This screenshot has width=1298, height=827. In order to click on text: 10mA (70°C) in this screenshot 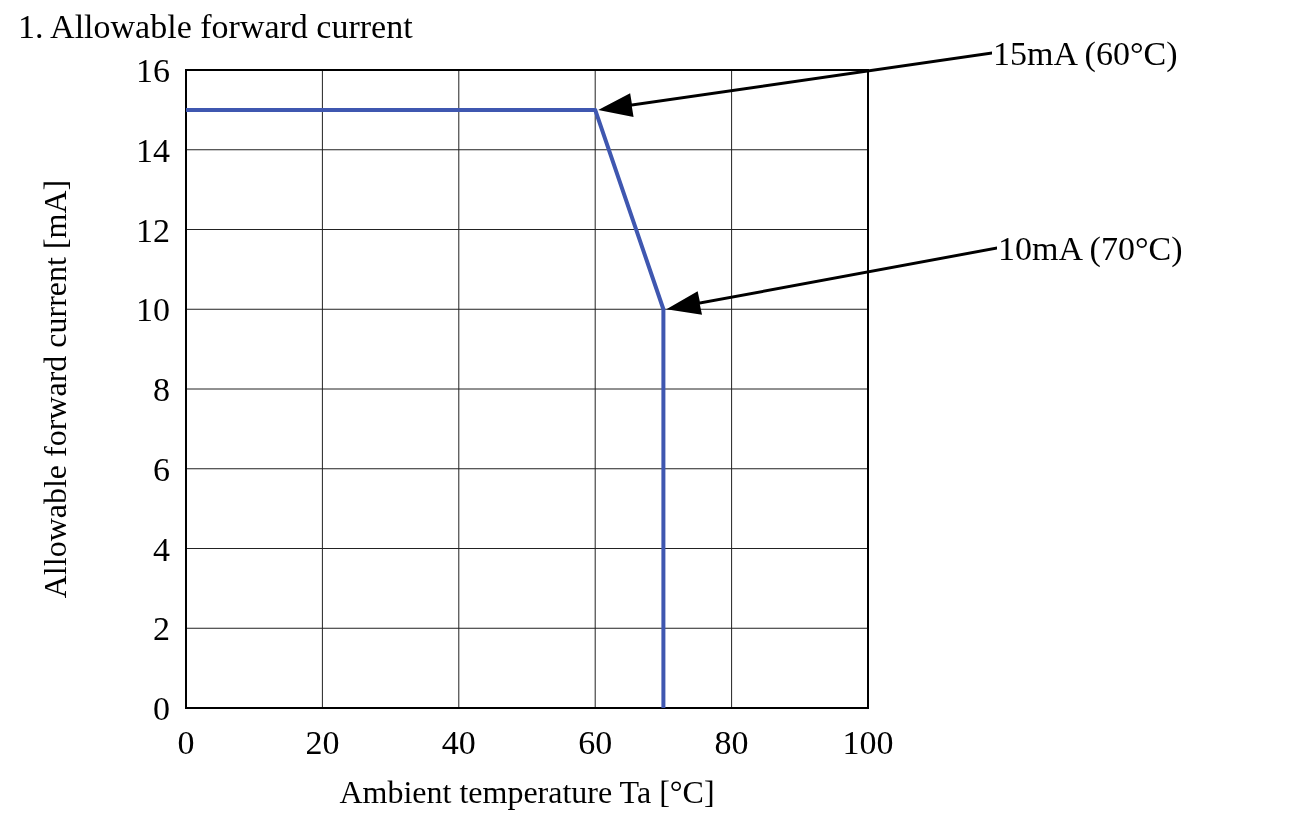, I will do `click(1090, 249)`.